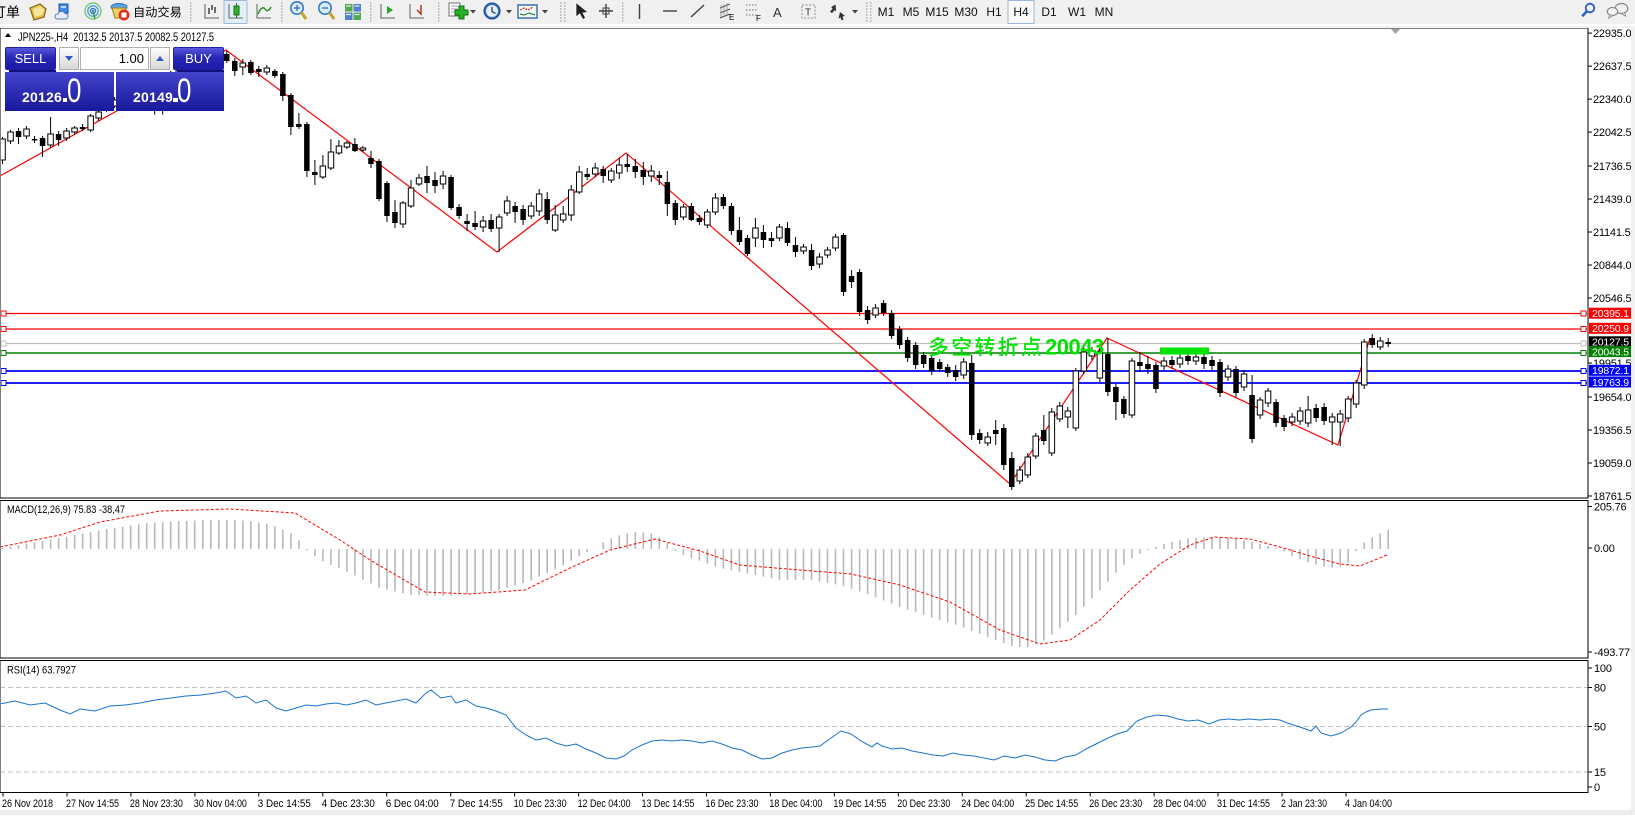 Image resolution: width=1635 pixels, height=820 pixels. Describe the element at coordinates (966, 12) in the screenshot. I see `svg-text: M30` at that location.